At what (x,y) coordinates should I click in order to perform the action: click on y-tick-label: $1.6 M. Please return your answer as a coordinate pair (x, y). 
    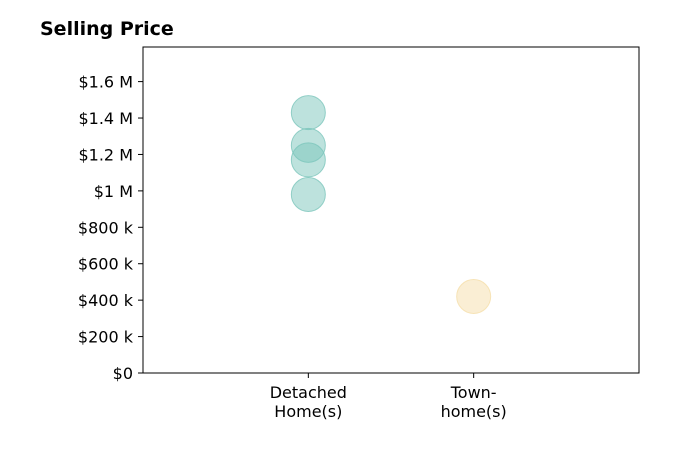
    Looking at the image, I should click on (105, 82).